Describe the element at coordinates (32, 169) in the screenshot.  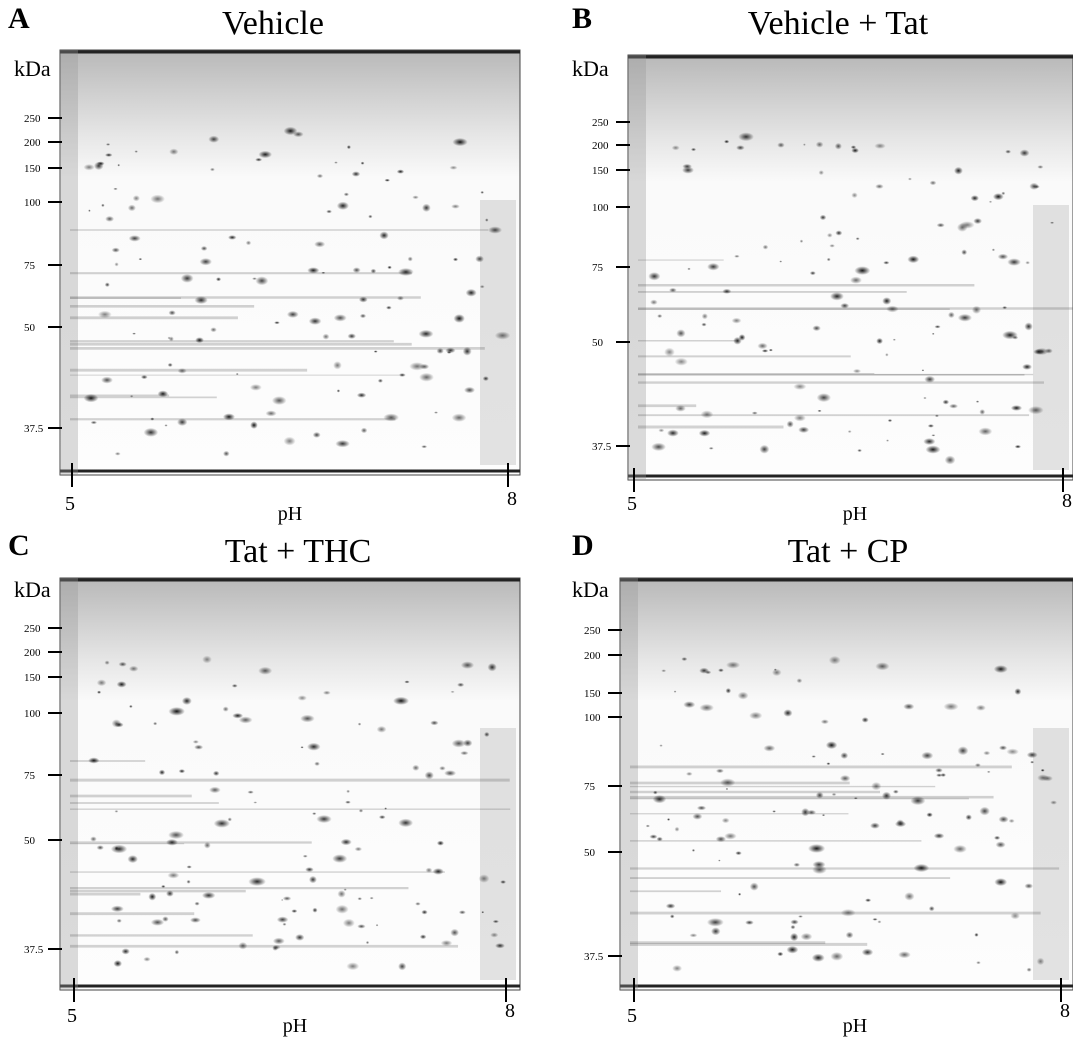
I see `mw-label: 150` at that location.